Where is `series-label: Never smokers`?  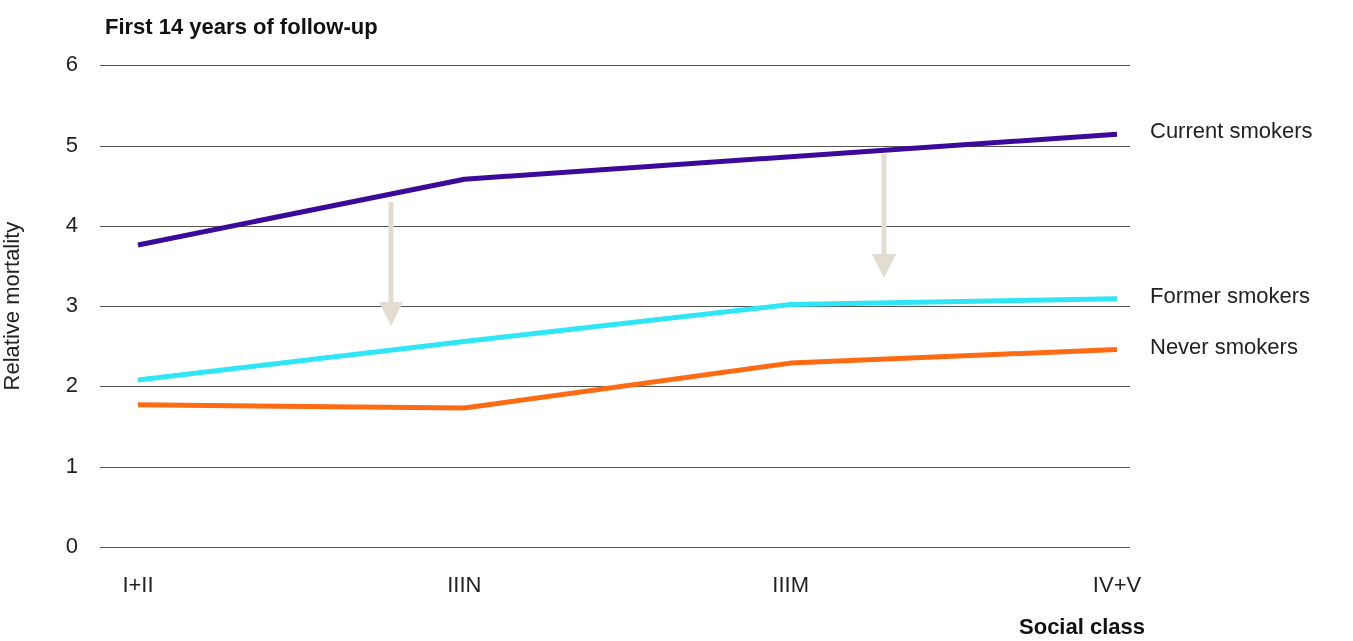 series-label: Never smokers is located at coordinates (1224, 346).